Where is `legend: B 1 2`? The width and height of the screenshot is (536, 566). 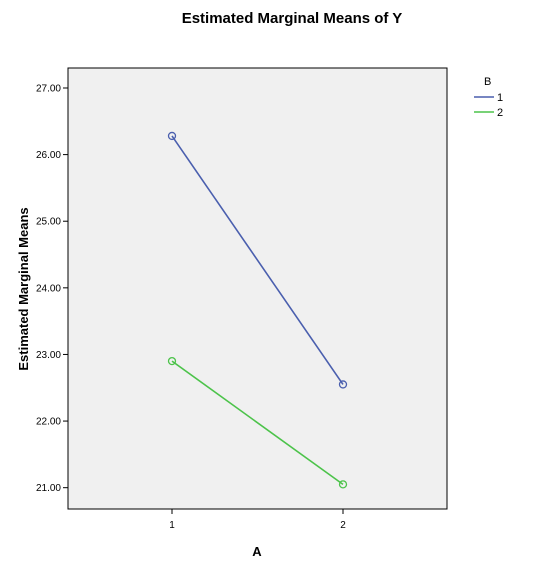
legend: B 1 2 is located at coordinates (488, 97).